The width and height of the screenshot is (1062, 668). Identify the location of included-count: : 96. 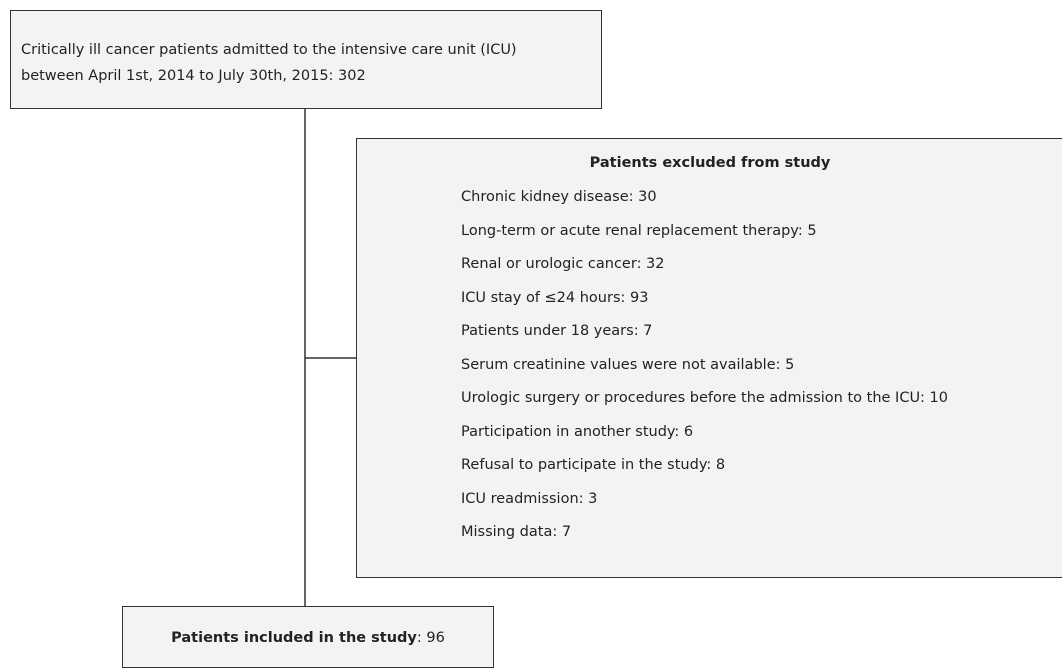
(430, 638).